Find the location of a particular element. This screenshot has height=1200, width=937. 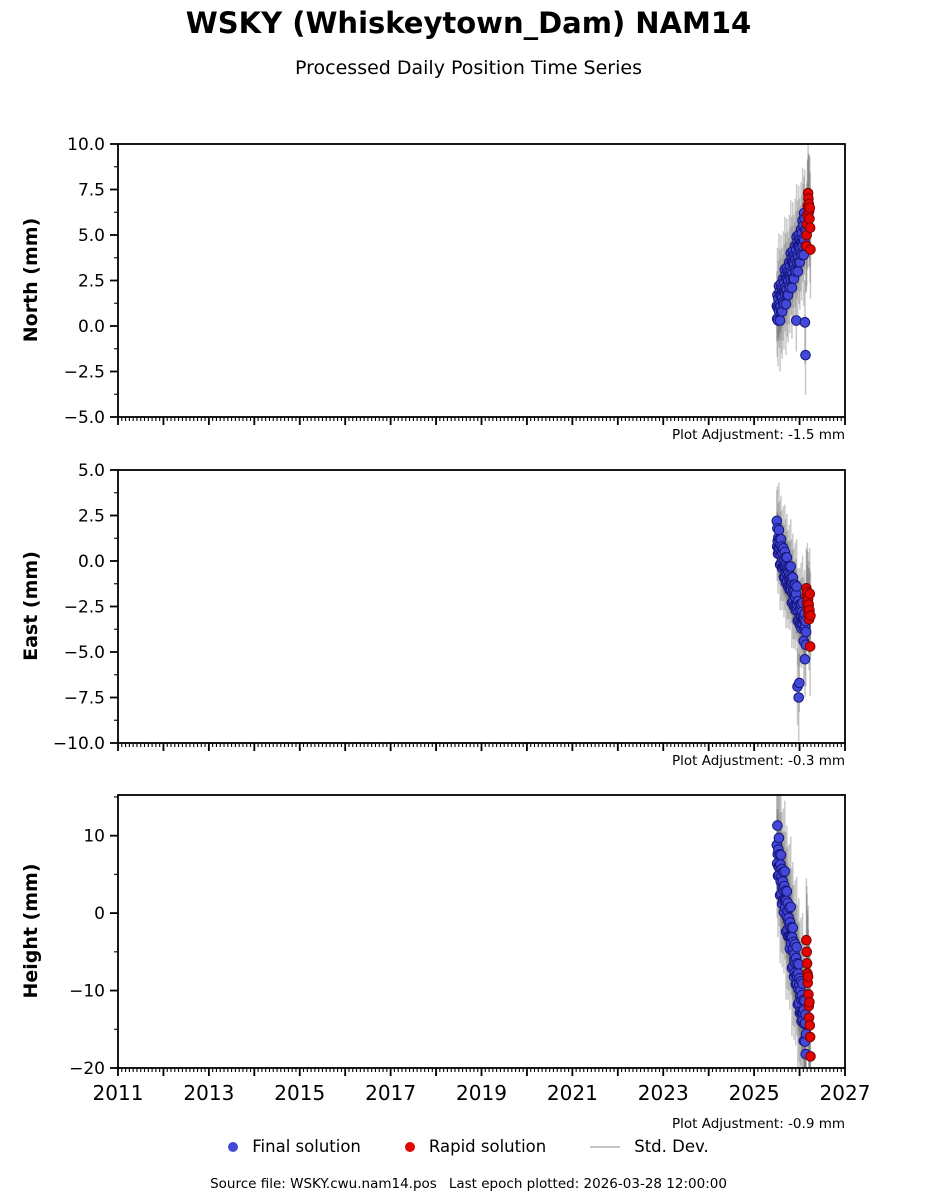

svg-text: −10 is located at coordinates (87, 992).